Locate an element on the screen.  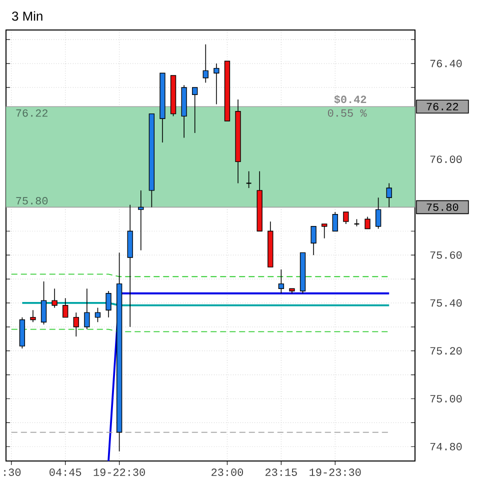
x-tick-label: :30 is located at coordinates (12, 472).